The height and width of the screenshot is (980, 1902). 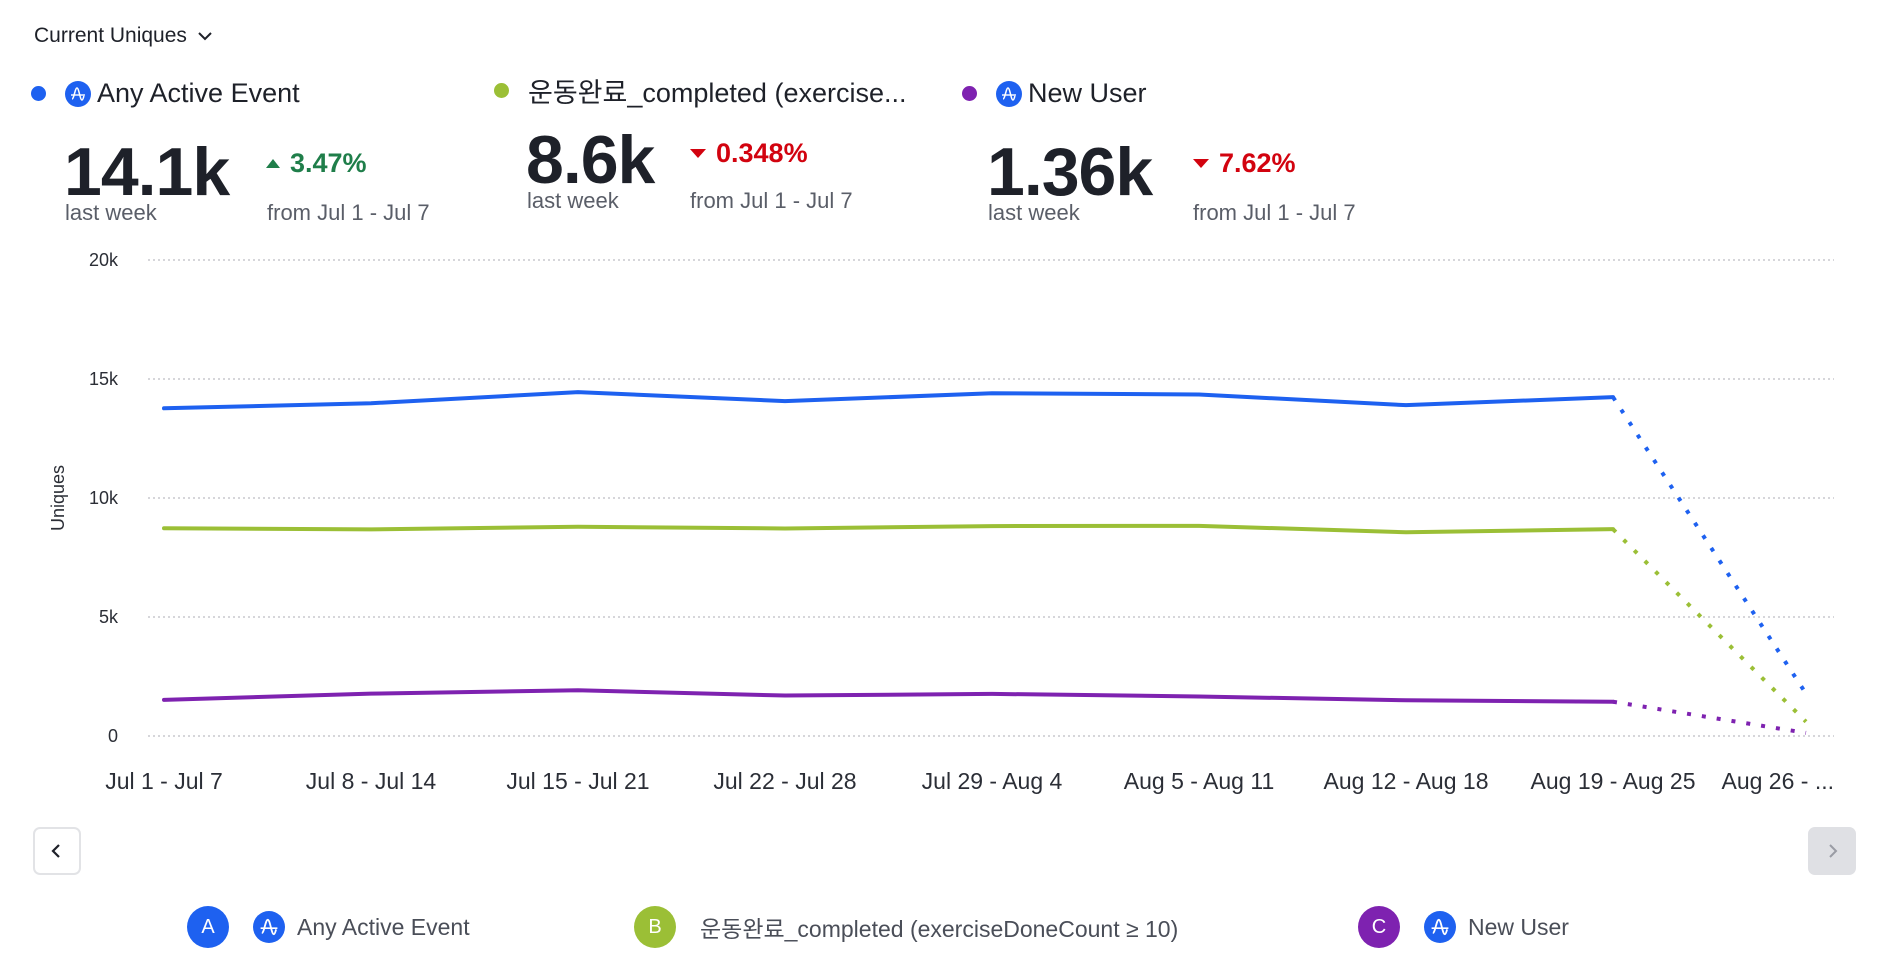 I want to click on legend-item-b: B 운동완료_completed (exerciseDoneCount ≥ 10), so click(x=906, y=927).